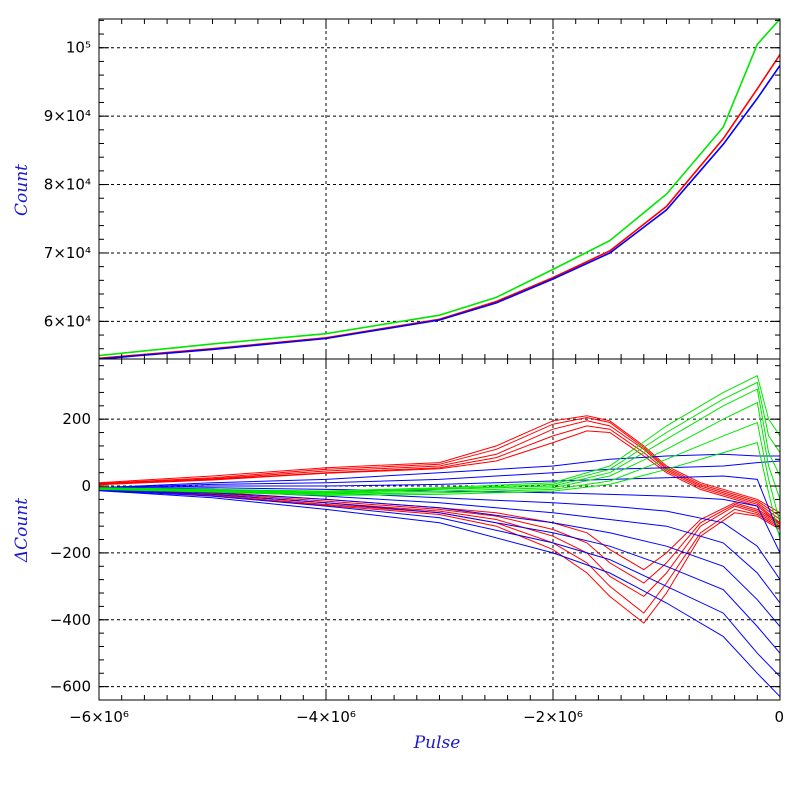 This screenshot has height=797, width=797. What do you see at coordinates (70, 687) in the screenshot?
I see `y-tick-label: −600` at bounding box center [70, 687].